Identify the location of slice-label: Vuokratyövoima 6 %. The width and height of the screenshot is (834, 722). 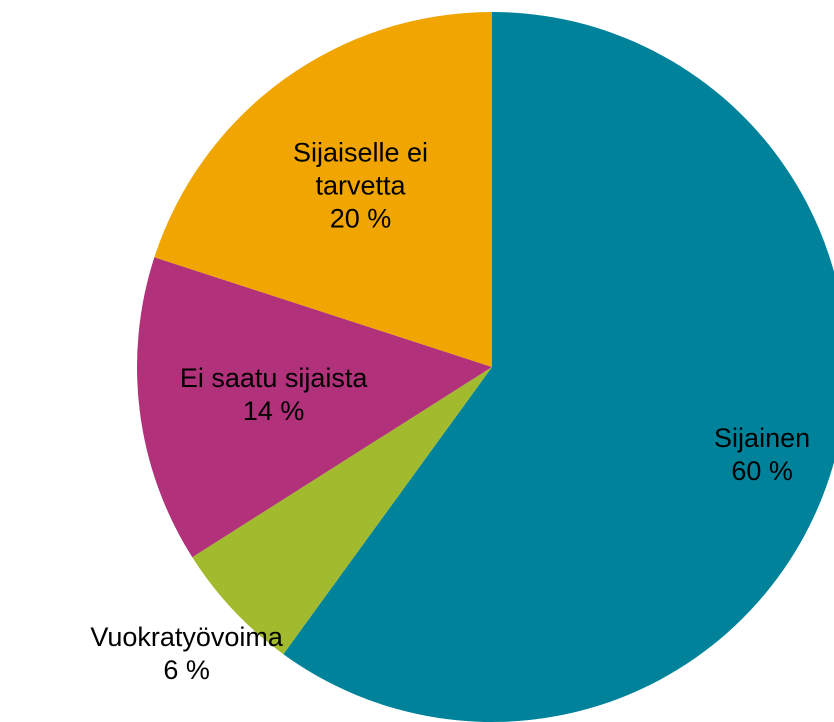
(187, 654).